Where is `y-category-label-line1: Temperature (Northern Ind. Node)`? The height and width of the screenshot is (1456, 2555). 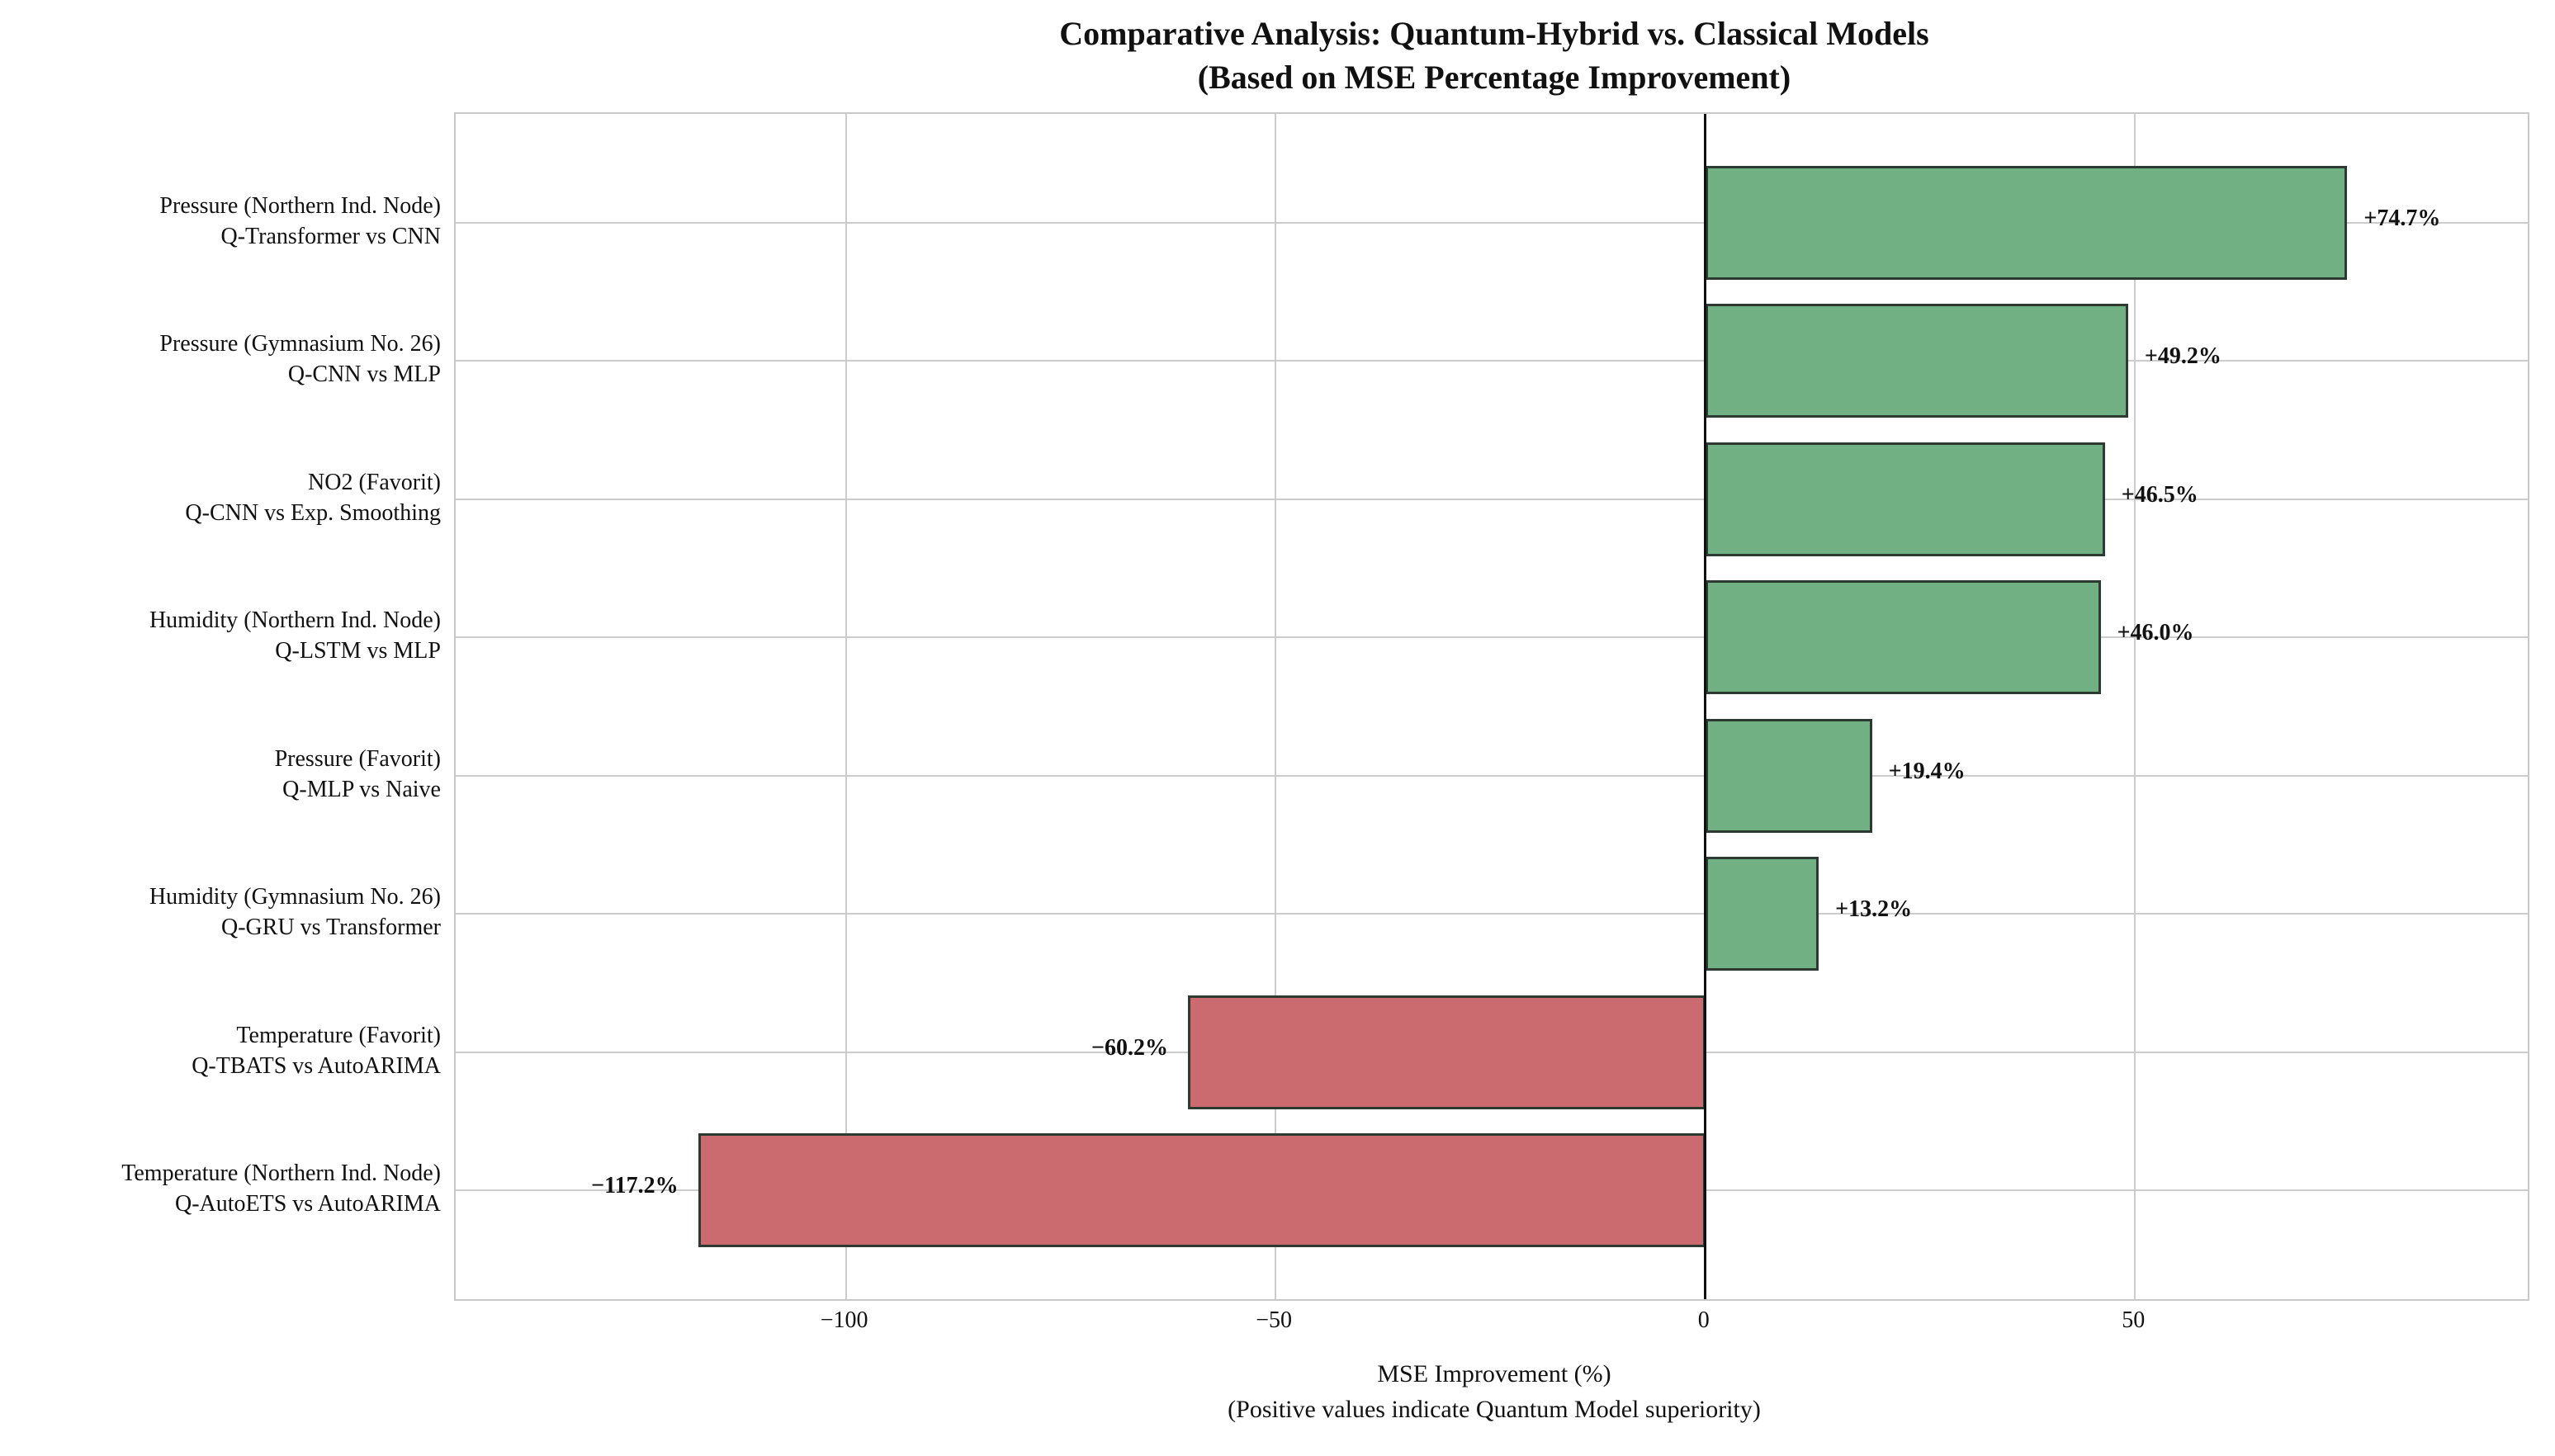
y-category-label-line1: Temperature (Northern Ind. Node) is located at coordinates (281, 1174).